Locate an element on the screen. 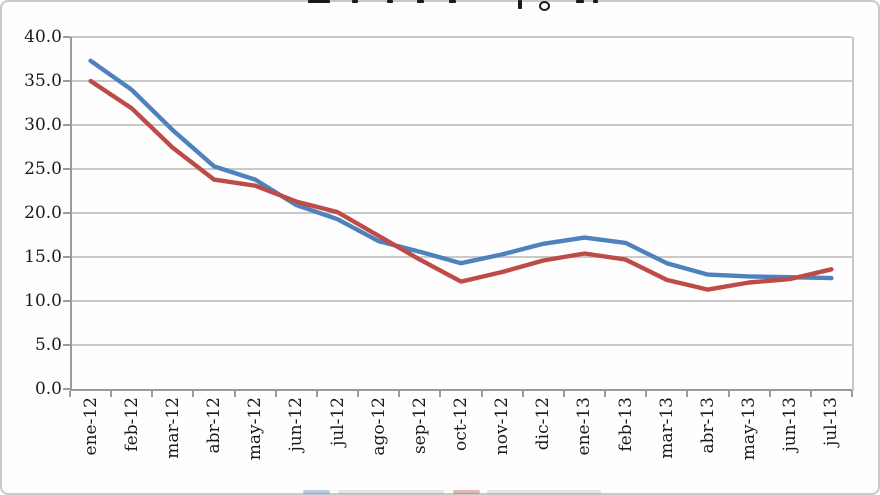 The height and width of the screenshot is (495, 880). y-axis-tick-label: 35.0 is located at coordinates (43, 81).